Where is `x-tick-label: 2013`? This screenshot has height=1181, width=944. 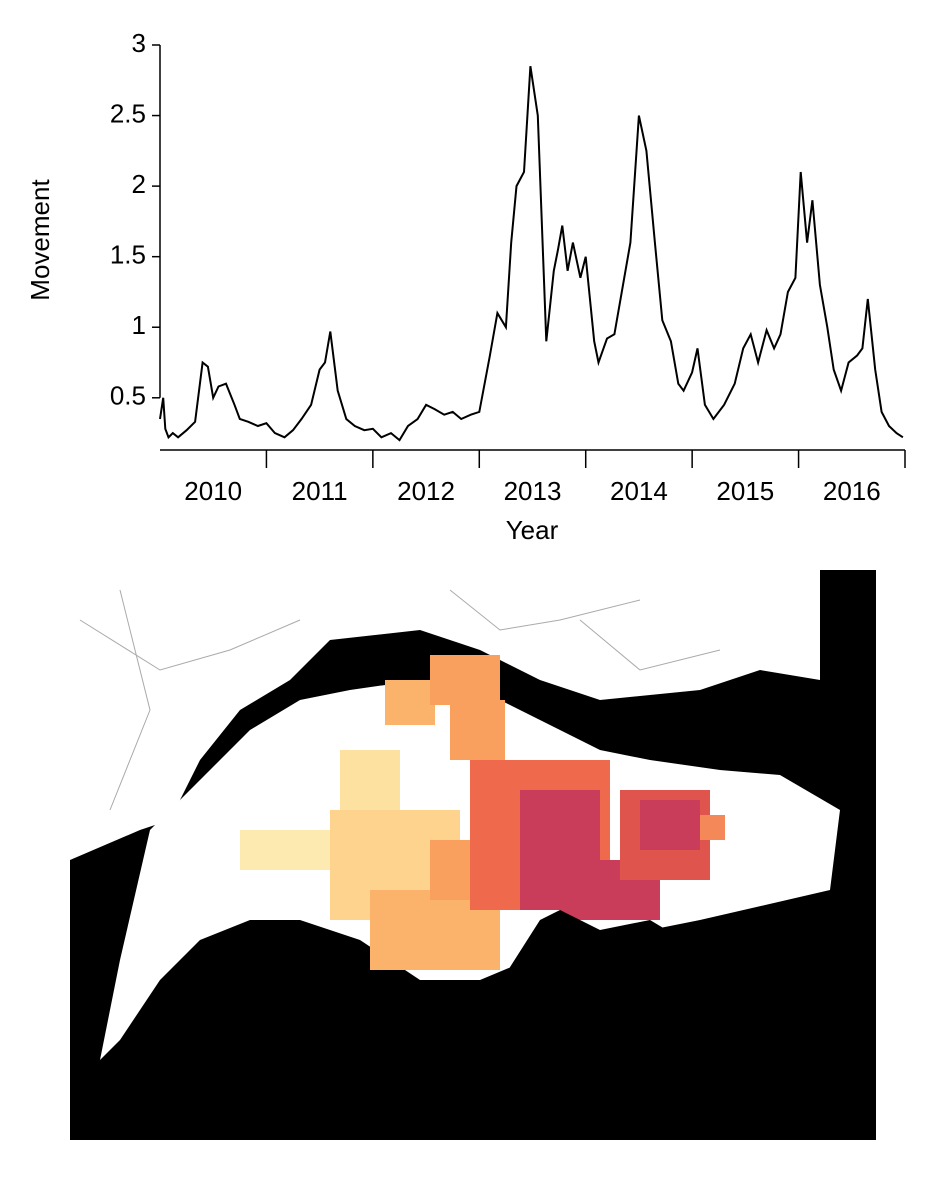
x-tick-label: 2013 is located at coordinates (533, 491).